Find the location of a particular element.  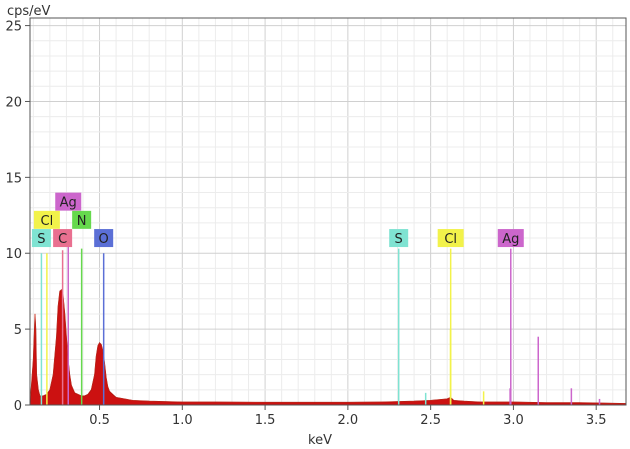

x-tick-label: 1.0 is located at coordinates (182, 420).